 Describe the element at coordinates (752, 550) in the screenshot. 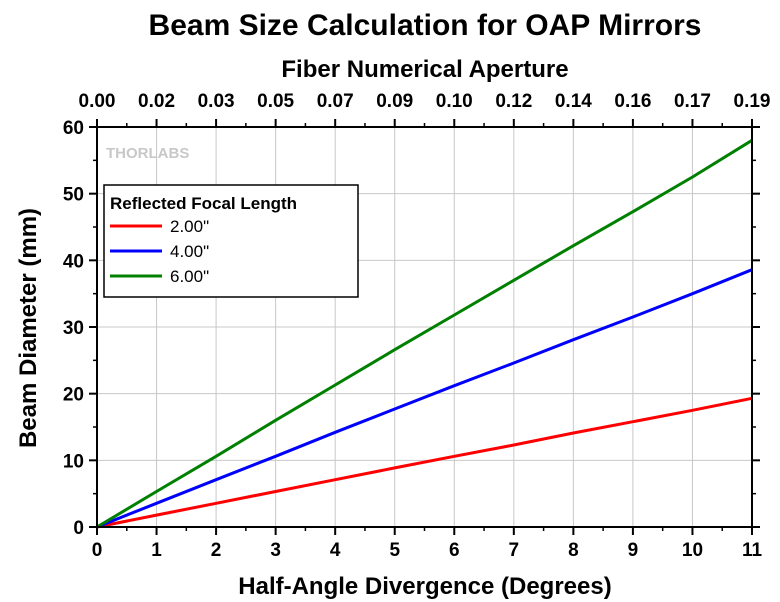

I see `x-tick-label: 11` at that location.